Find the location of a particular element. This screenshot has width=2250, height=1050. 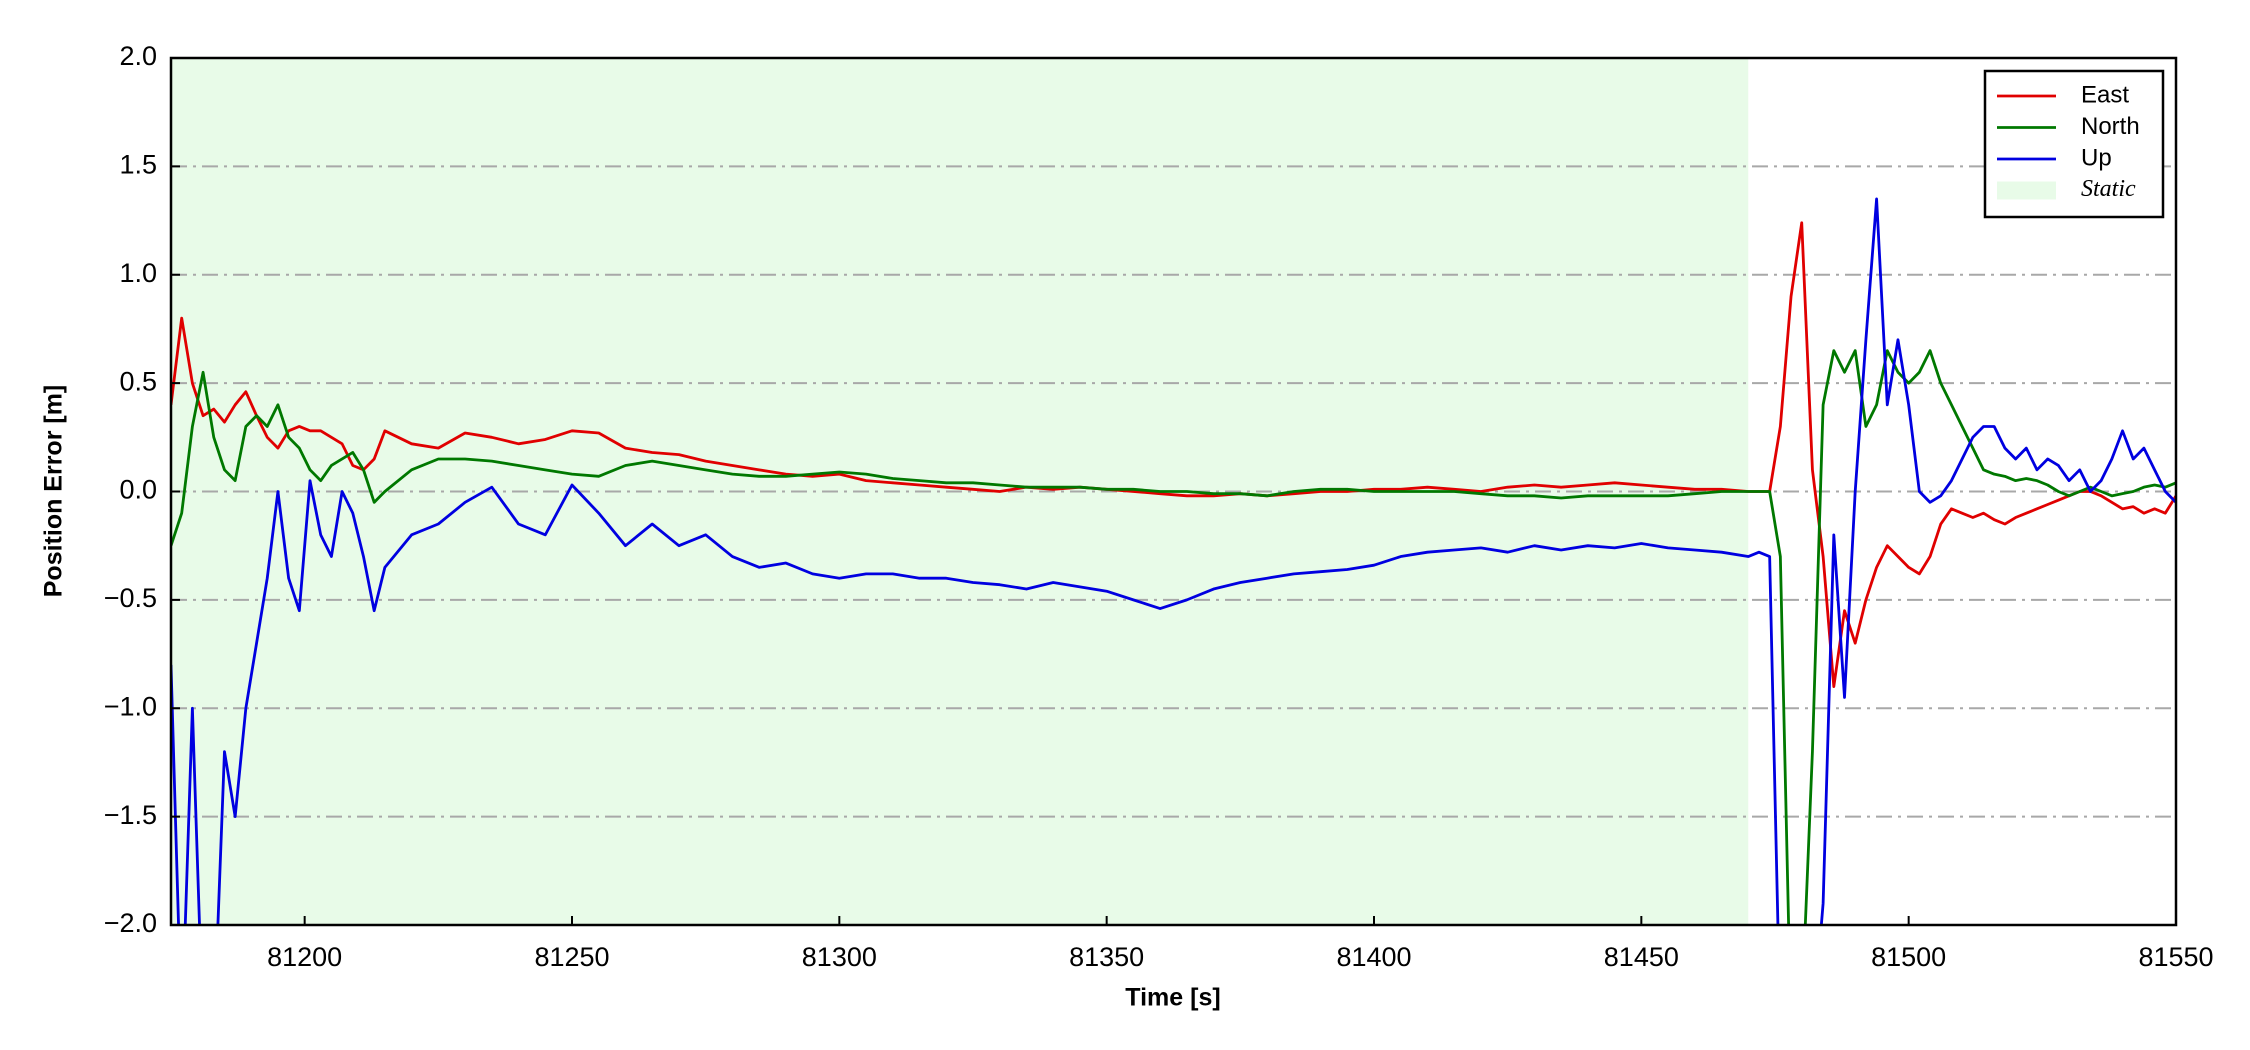

legend: East North Up Static is located at coordinates (2074, 144).